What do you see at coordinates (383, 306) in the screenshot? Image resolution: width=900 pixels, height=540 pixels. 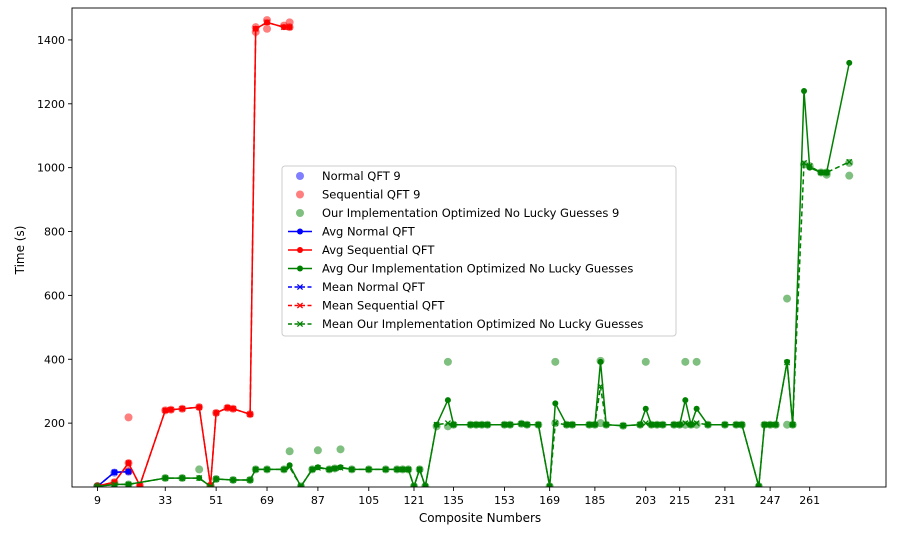 I see `legend-label: Mean Sequential QFT` at bounding box center [383, 306].